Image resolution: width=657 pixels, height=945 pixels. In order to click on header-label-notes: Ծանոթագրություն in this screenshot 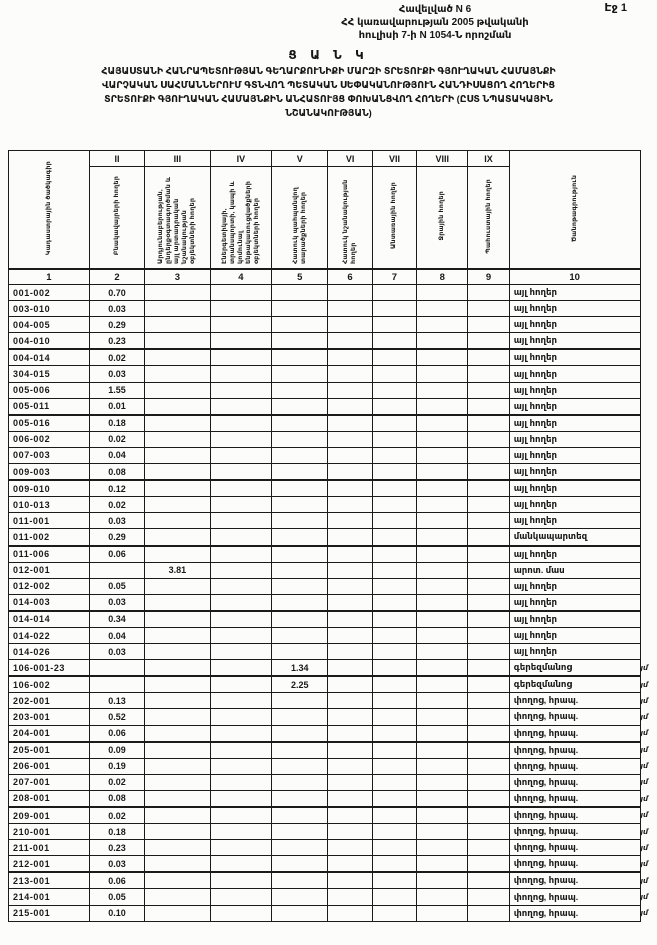, I will do `click(574, 208)`.